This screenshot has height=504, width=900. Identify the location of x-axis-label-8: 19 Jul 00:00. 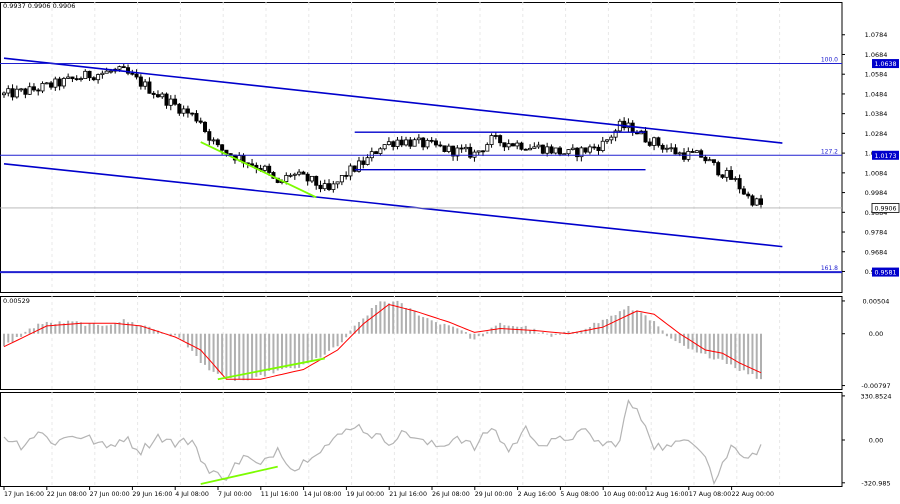
(365, 494).